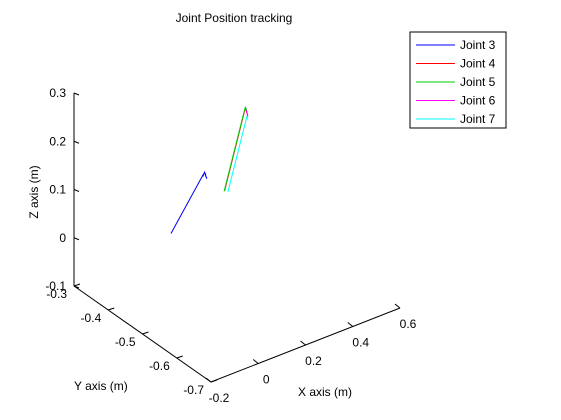 The image size is (561, 420). I want to click on legend-box, so click(458, 80).